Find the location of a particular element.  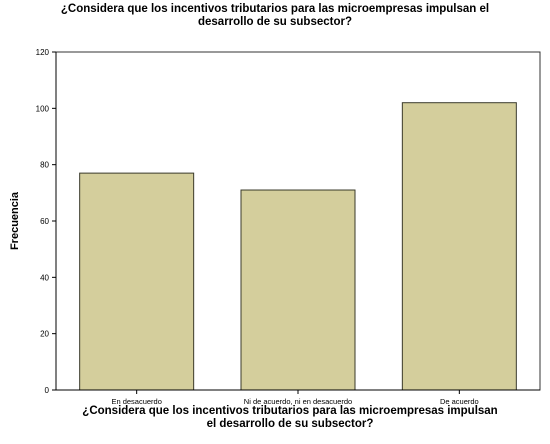

y-tick-label: 80 is located at coordinates (44, 165).